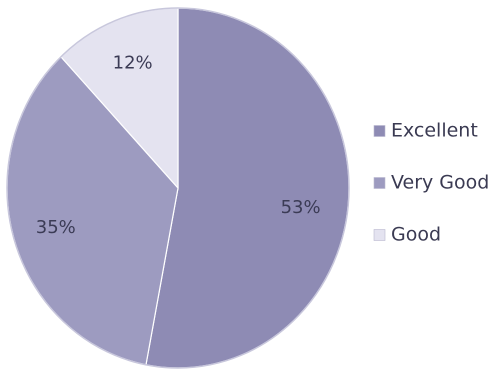 The height and width of the screenshot is (370, 504). What do you see at coordinates (379, 183) in the screenshot?
I see `legend-swatch-very-good` at bounding box center [379, 183].